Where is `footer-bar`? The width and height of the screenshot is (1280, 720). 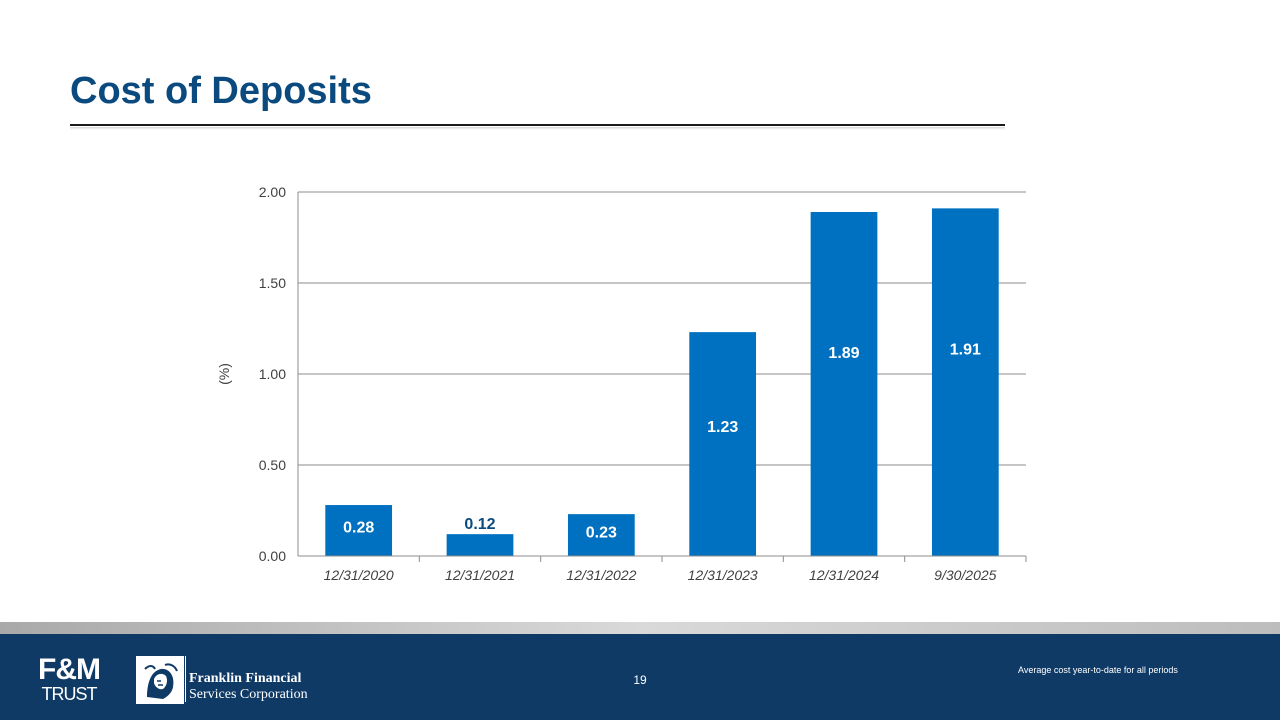 footer-bar is located at coordinates (640, 677).